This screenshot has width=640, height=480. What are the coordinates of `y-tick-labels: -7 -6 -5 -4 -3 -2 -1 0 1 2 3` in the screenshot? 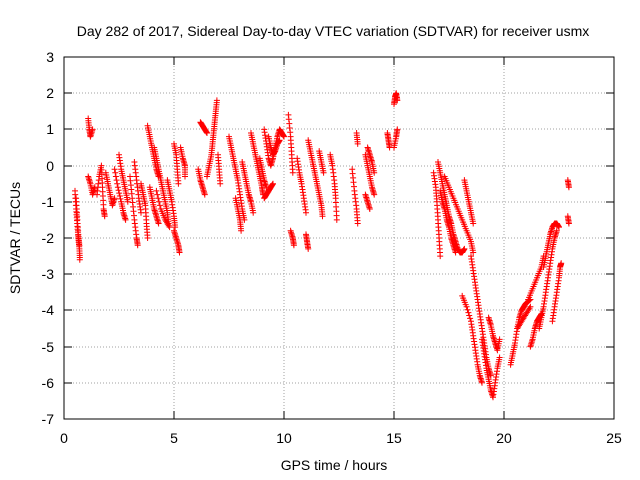 It's located at (48, 238).